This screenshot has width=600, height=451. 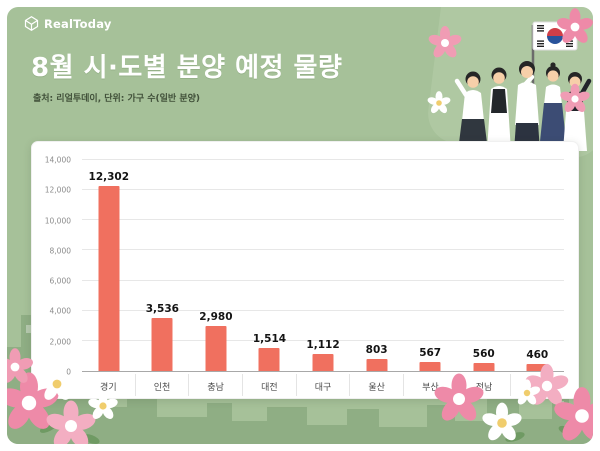 I want to click on bar-value-label: 567, so click(x=430, y=353).